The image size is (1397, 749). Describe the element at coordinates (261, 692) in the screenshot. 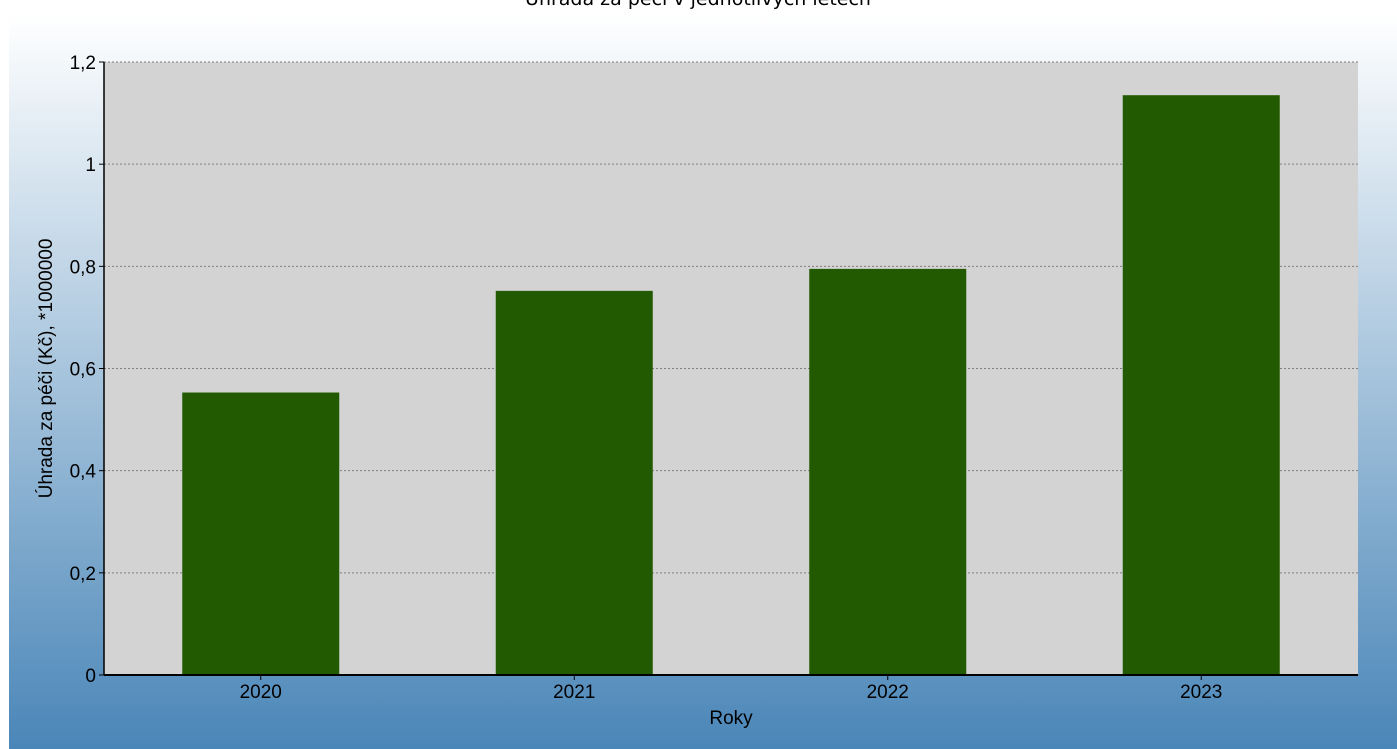

I see `x-tick-label: 2020` at that location.